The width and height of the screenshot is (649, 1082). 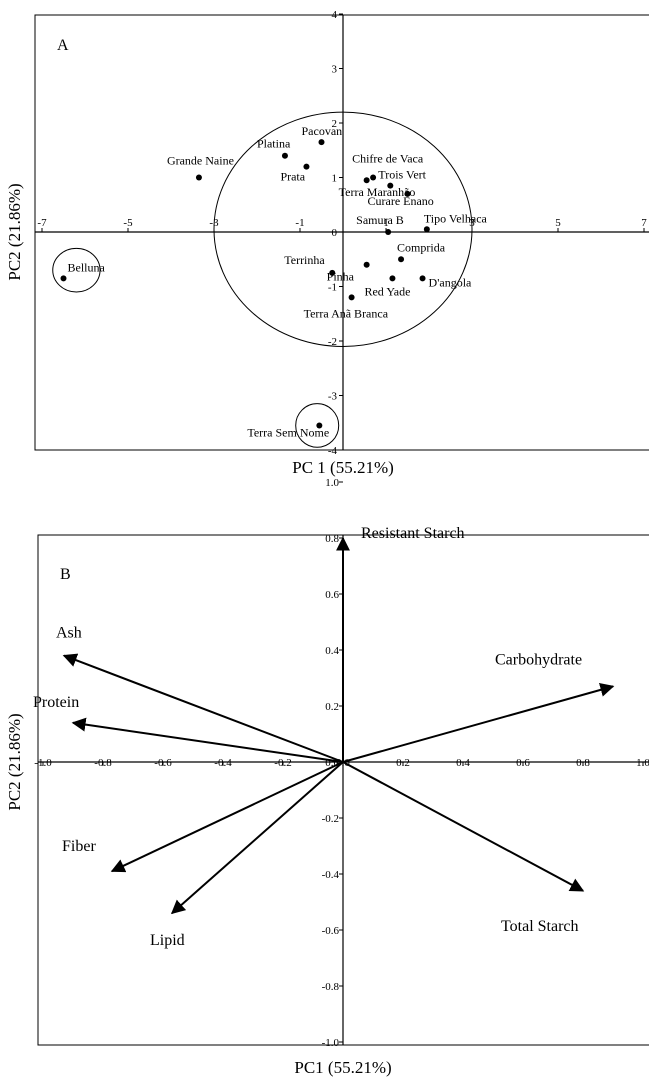 What do you see at coordinates (223, 763) in the screenshot?
I see `x-tick-label: -0.4` at bounding box center [223, 763].